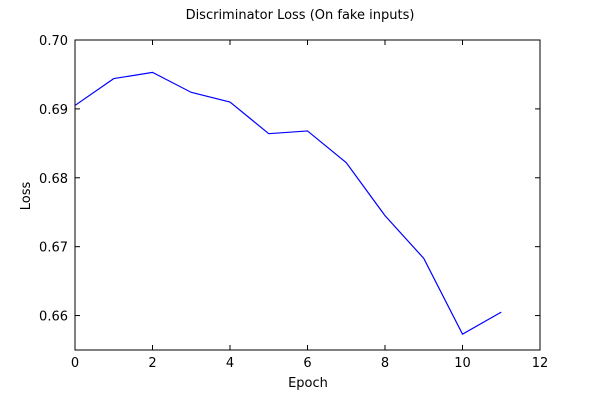 The image size is (600, 400). Describe the element at coordinates (308, 383) in the screenshot. I see `x-axis-label: Epoch` at that location.